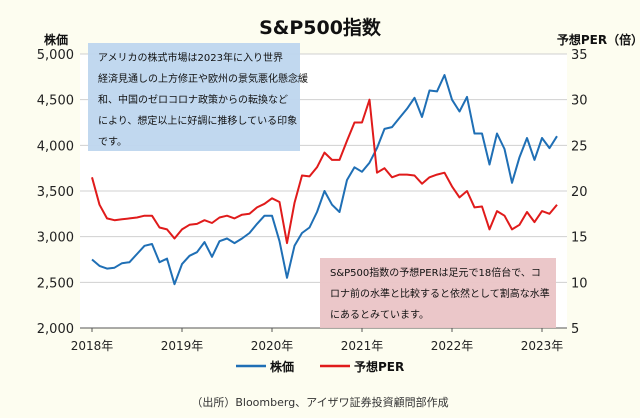  Describe the element at coordinates (282, 366) in the screenshot. I see `legend-label-price: 株価` at that location.